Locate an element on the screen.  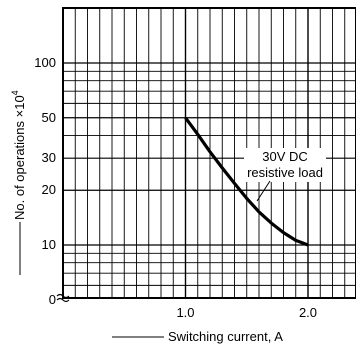
annotation-line: resistive load is located at coordinates (285, 172).